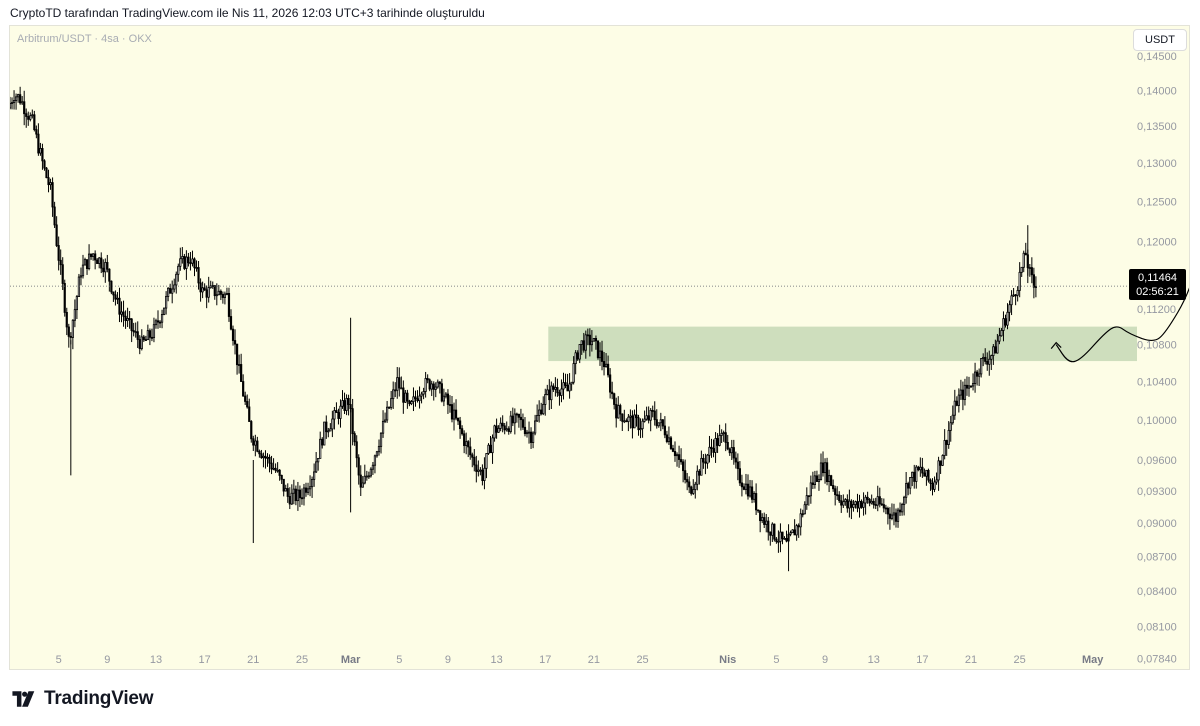  Describe the element at coordinates (1157, 127) in the screenshot. I see `y-axis-tick-label: 0,13500` at that location.